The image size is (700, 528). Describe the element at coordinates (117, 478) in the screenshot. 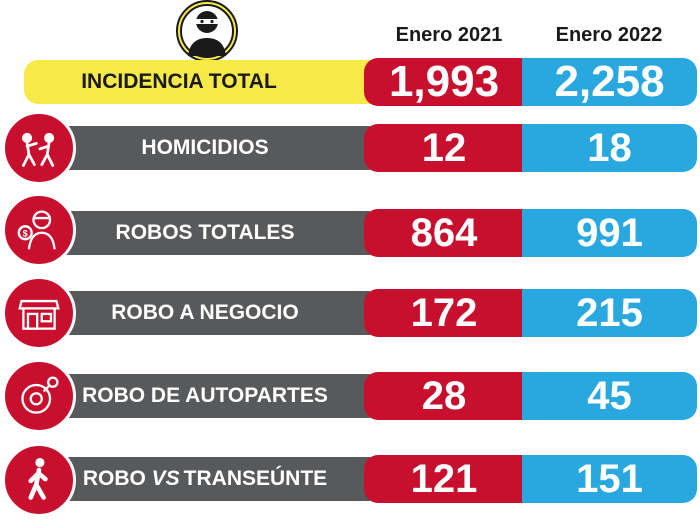

I see `row-label-prefix: ROBO` at that location.